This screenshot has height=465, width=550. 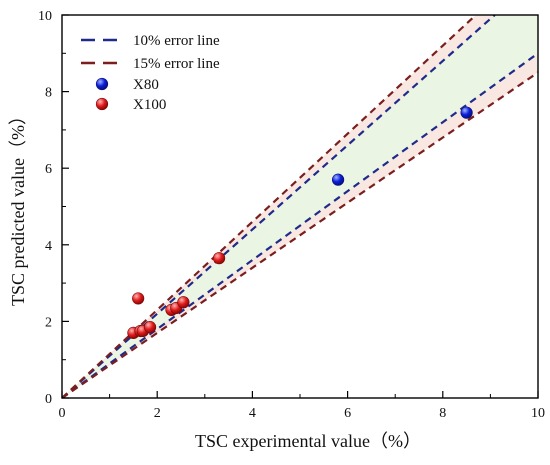 I want to click on legend-x100-label: X100, so click(x=149, y=105).